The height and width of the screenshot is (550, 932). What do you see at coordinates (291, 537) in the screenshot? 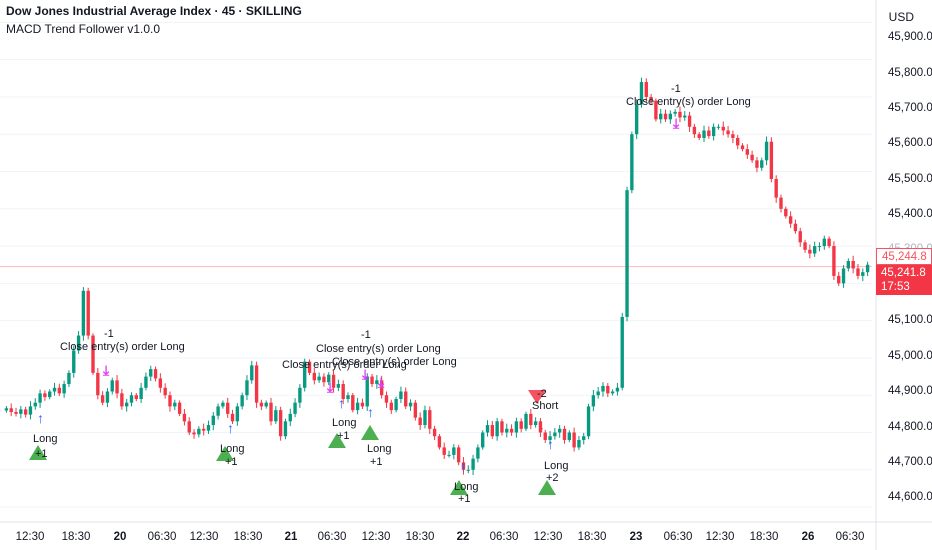
I see `time-tick-day: 21` at bounding box center [291, 537].